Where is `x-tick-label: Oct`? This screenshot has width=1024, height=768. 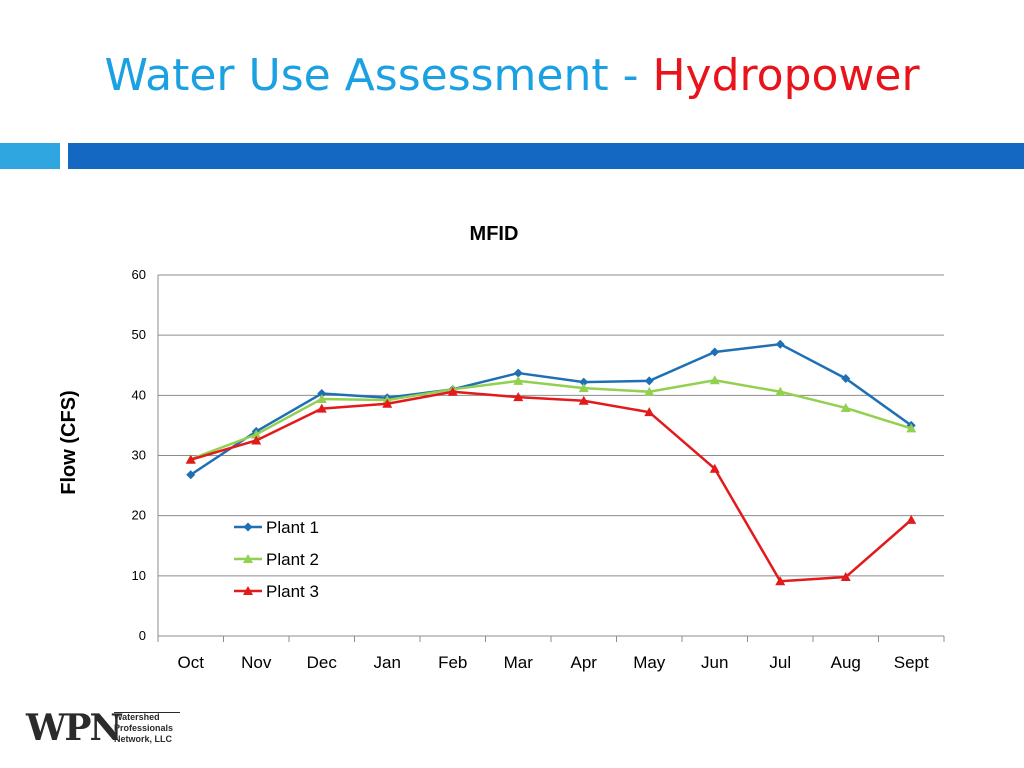
x-tick-label: Oct is located at coordinates (191, 662).